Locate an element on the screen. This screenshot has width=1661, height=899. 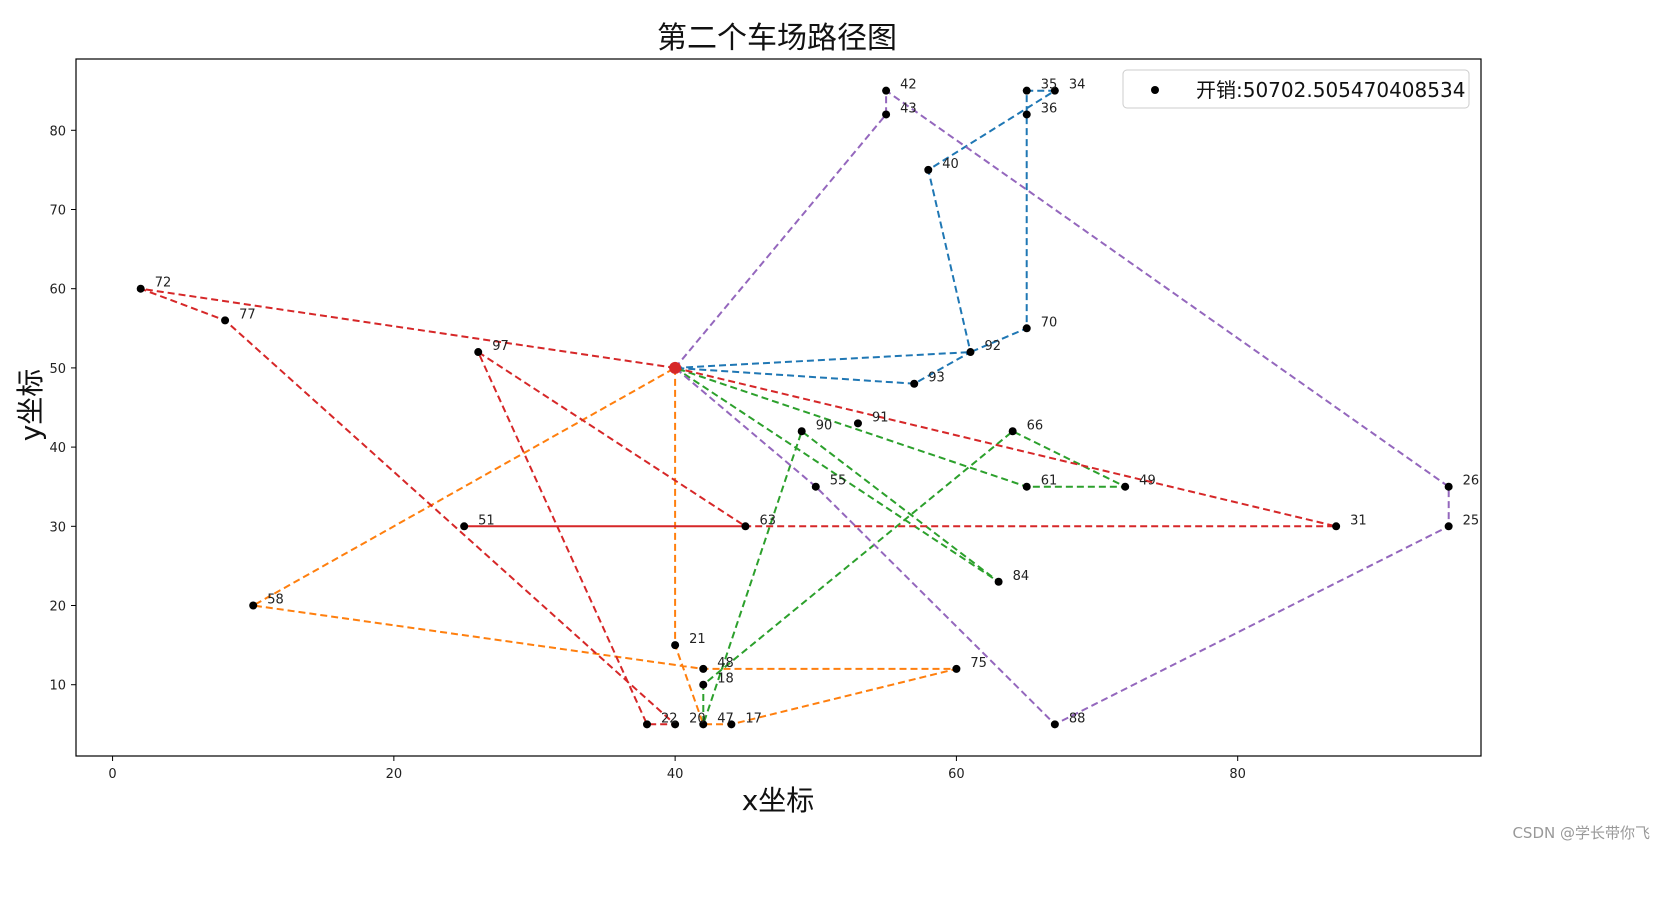
point-label-34: 34 is located at coordinates (1077, 85).